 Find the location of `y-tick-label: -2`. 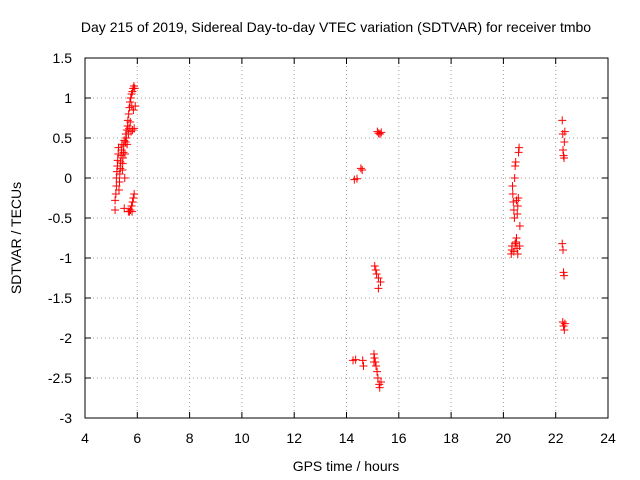

y-tick-label: -2 is located at coordinates (66, 338).